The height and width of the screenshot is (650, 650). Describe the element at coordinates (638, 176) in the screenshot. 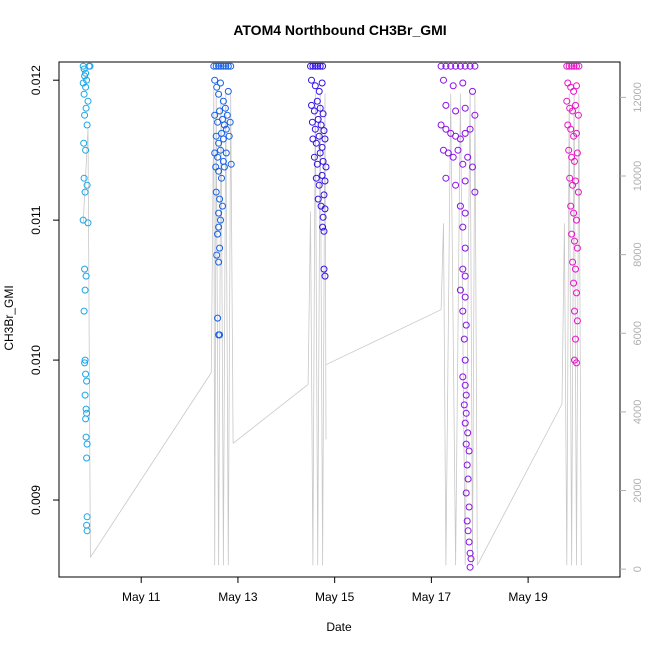

I see `y2-tick-label: 10000` at that location.